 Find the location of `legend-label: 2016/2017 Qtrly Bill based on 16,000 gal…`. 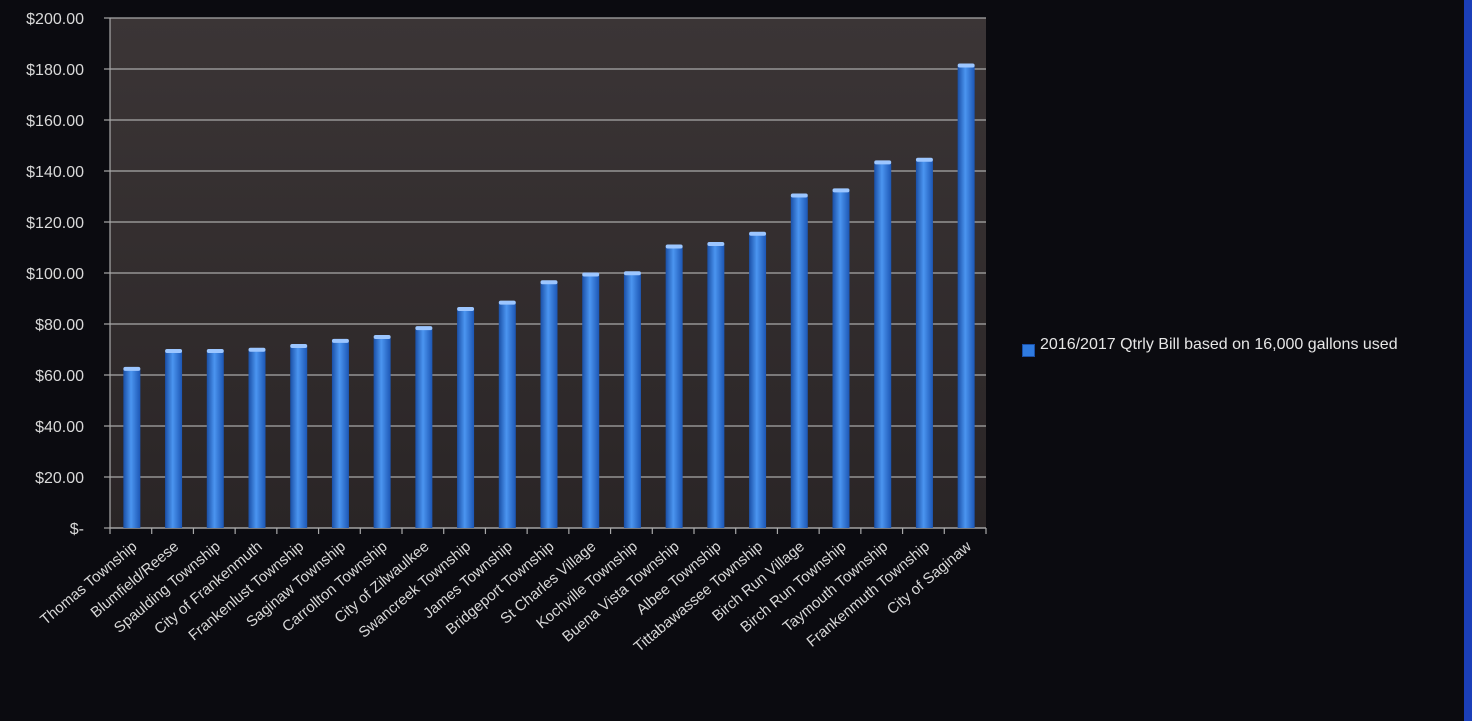

legend-label: 2016/2017 Qtrly Bill based on 16,000 gal… is located at coordinates (1219, 344).